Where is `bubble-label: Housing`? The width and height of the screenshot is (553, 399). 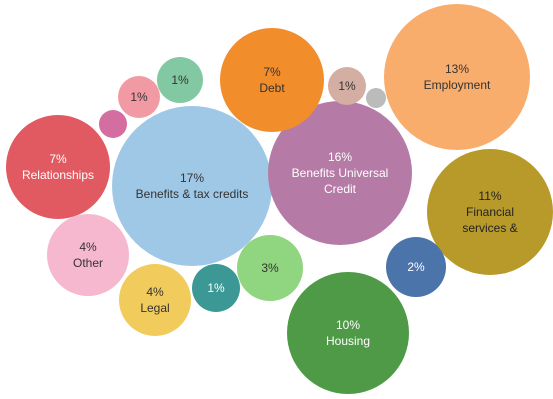
bubble-label: Housing is located at coordinates (348, 341).